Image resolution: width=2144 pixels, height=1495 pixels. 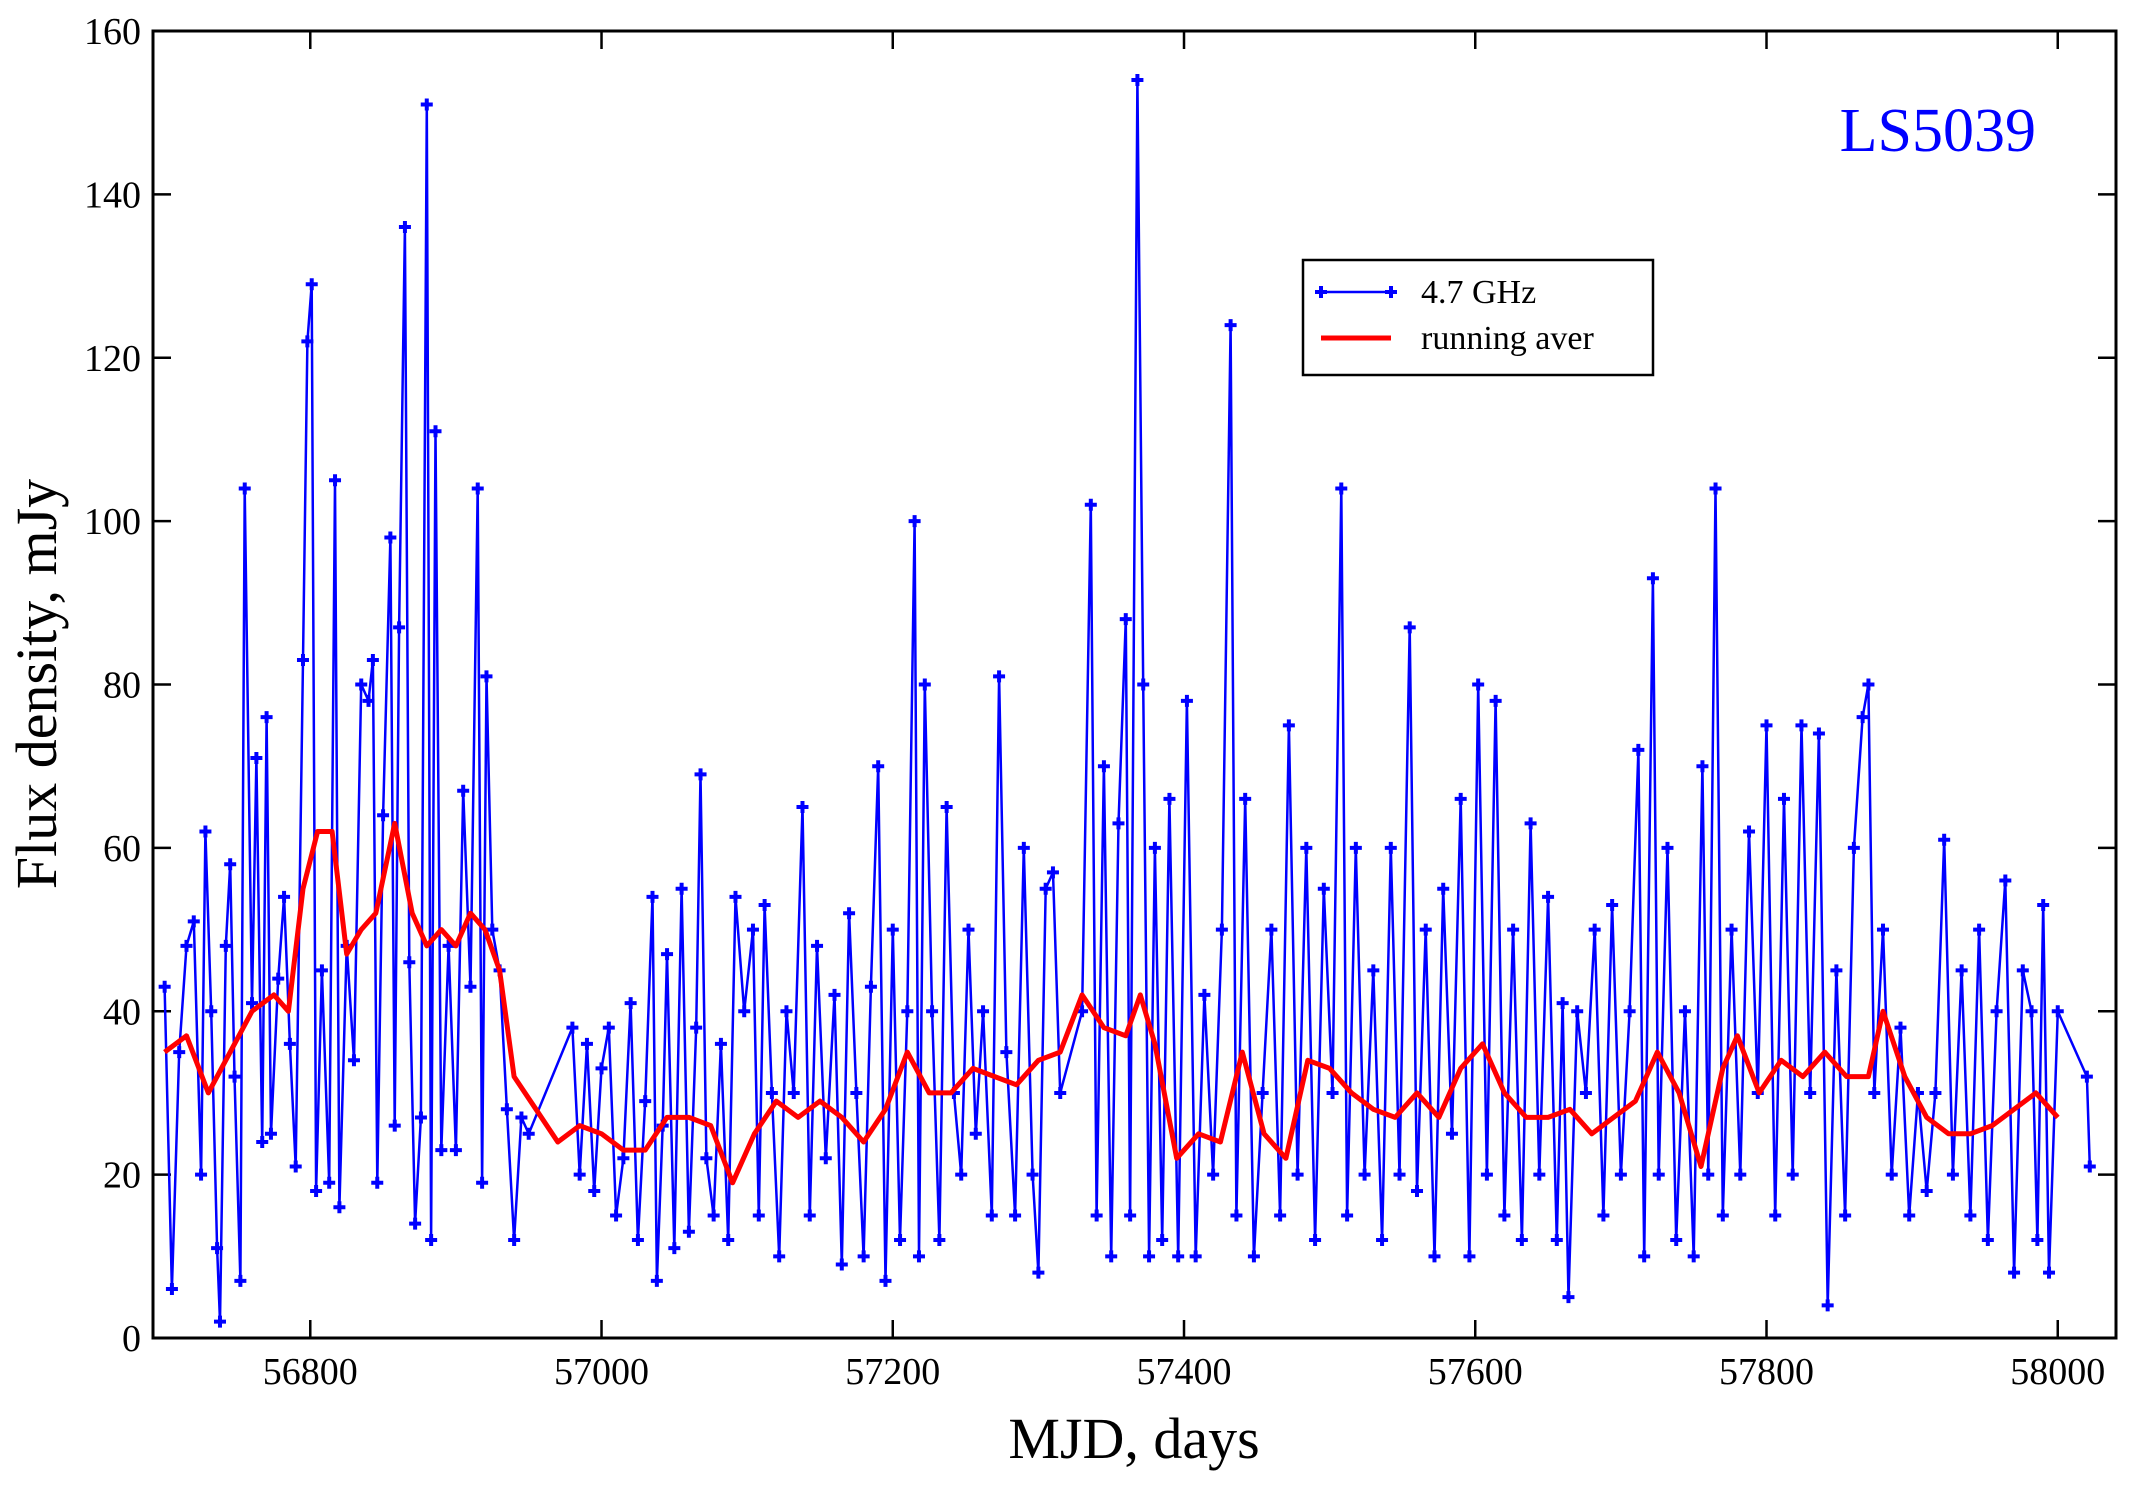 I want to click on legend-label: 4.7 GHz, so click(x=1478, y=292).